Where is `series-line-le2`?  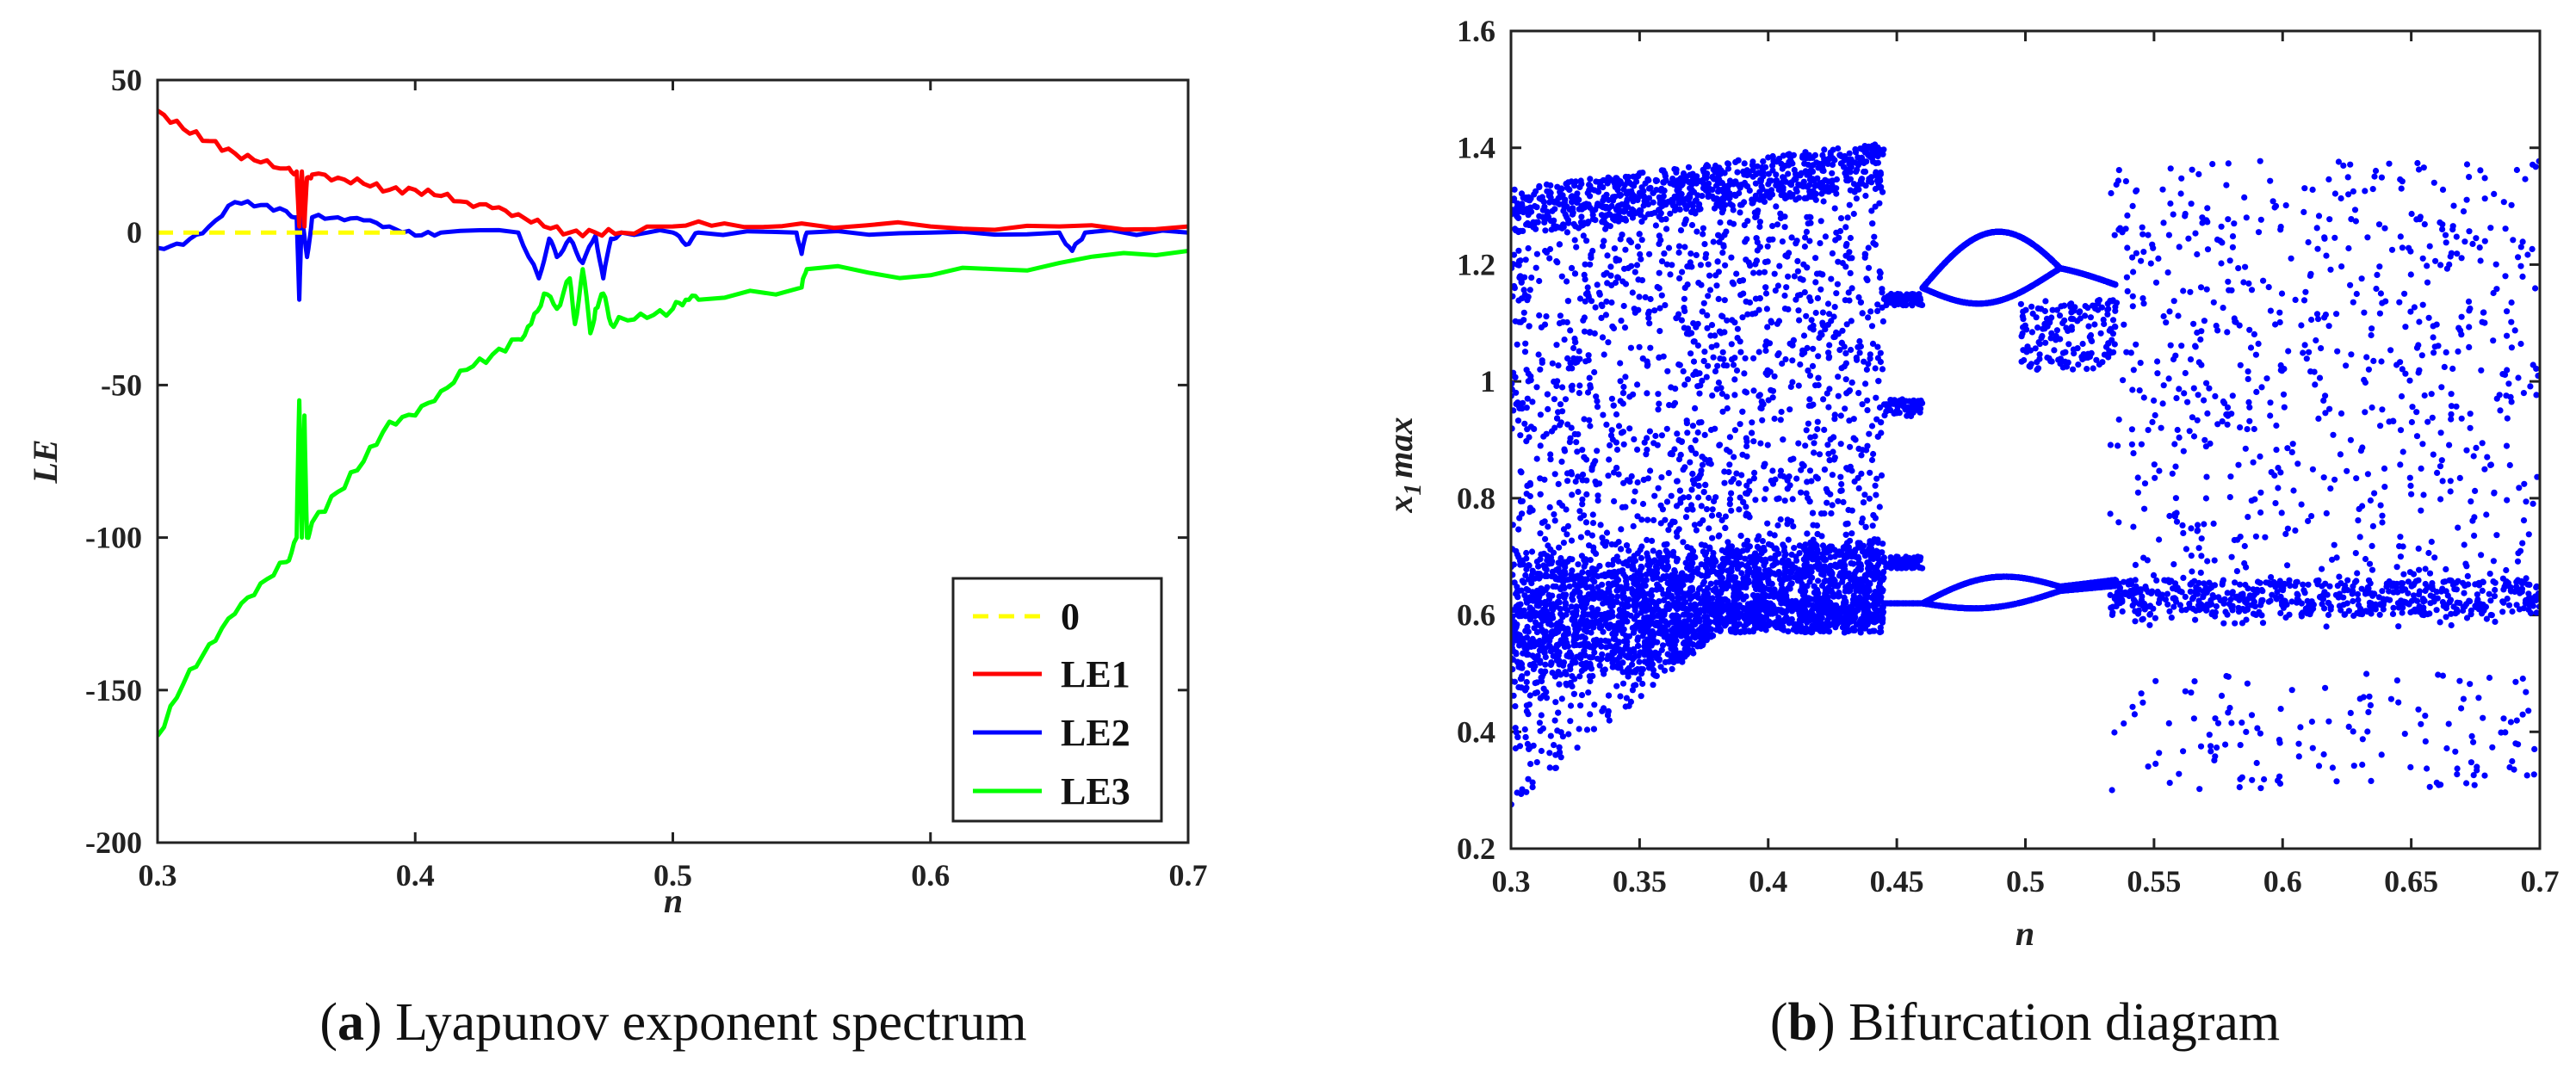 series-line-le2 is located at coordinates (673, 251).